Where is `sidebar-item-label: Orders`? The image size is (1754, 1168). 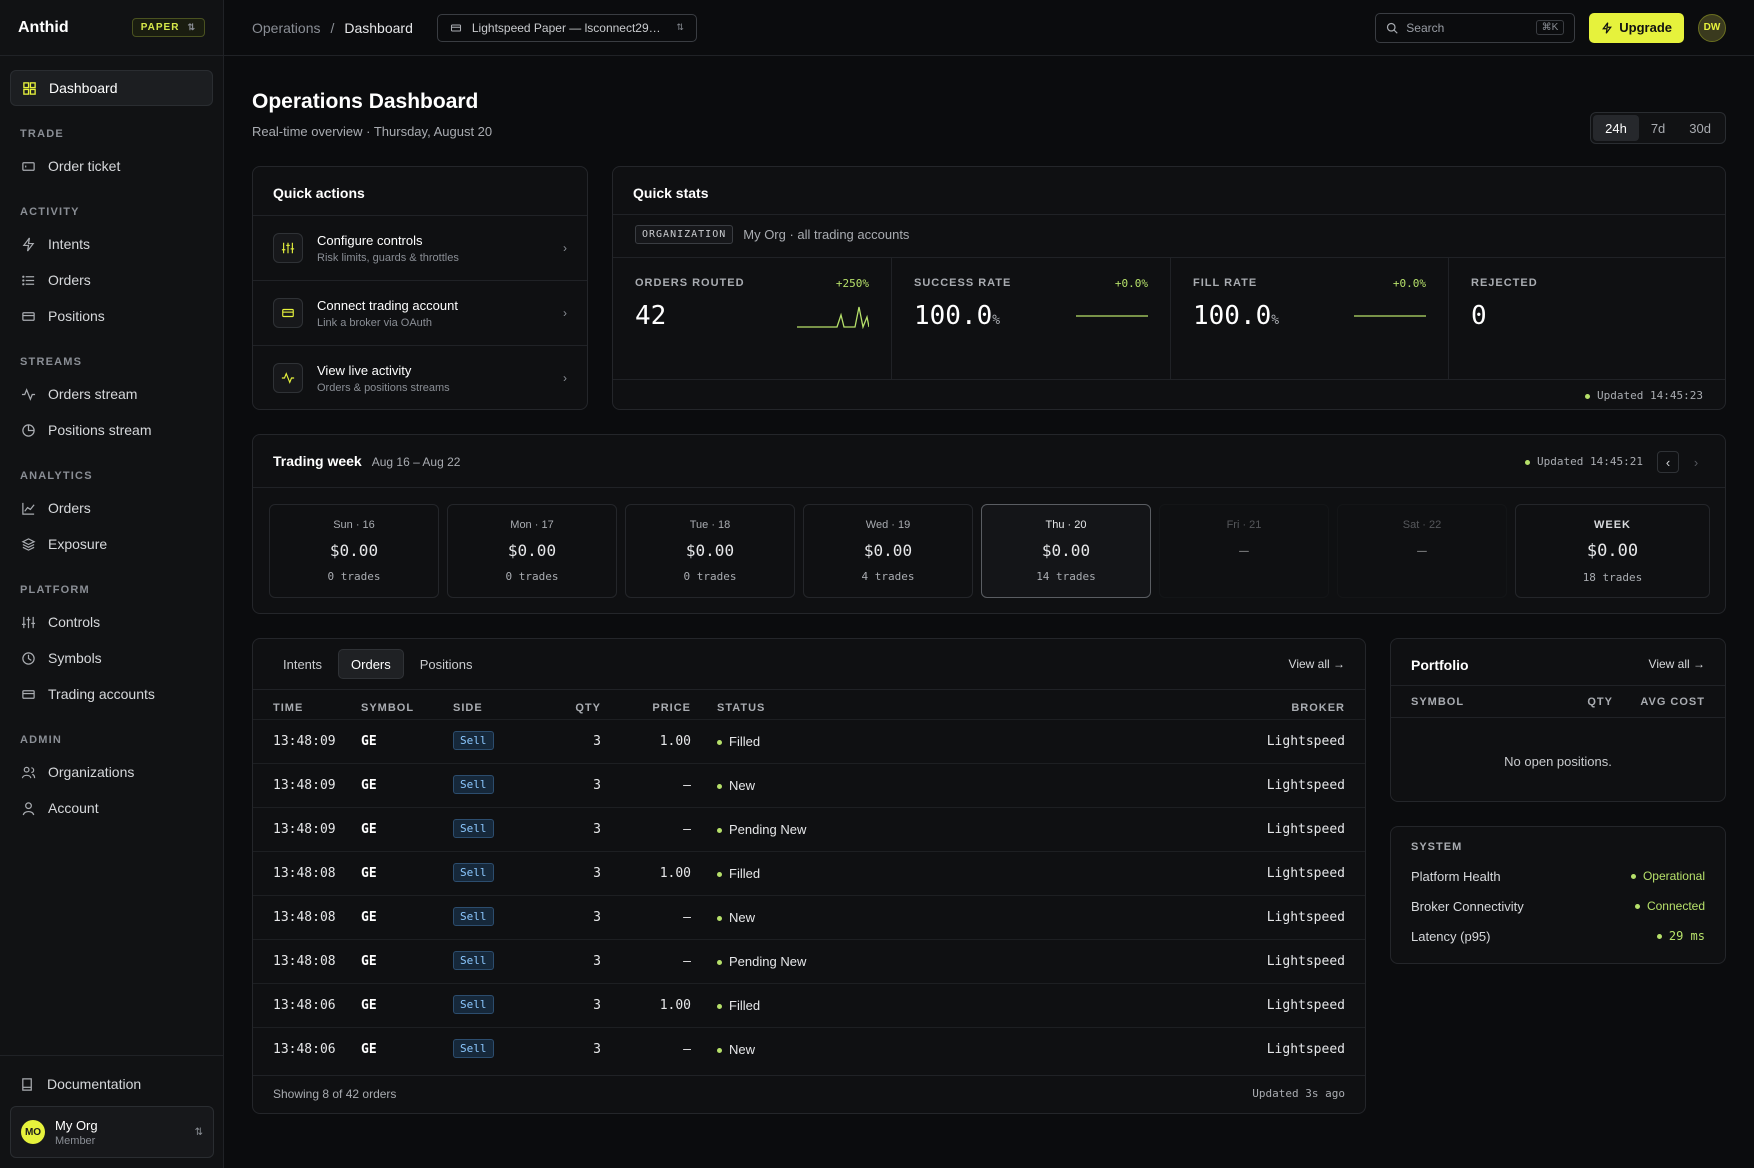
sidebar-item-label: Orders is located at coordinates (69, 508).